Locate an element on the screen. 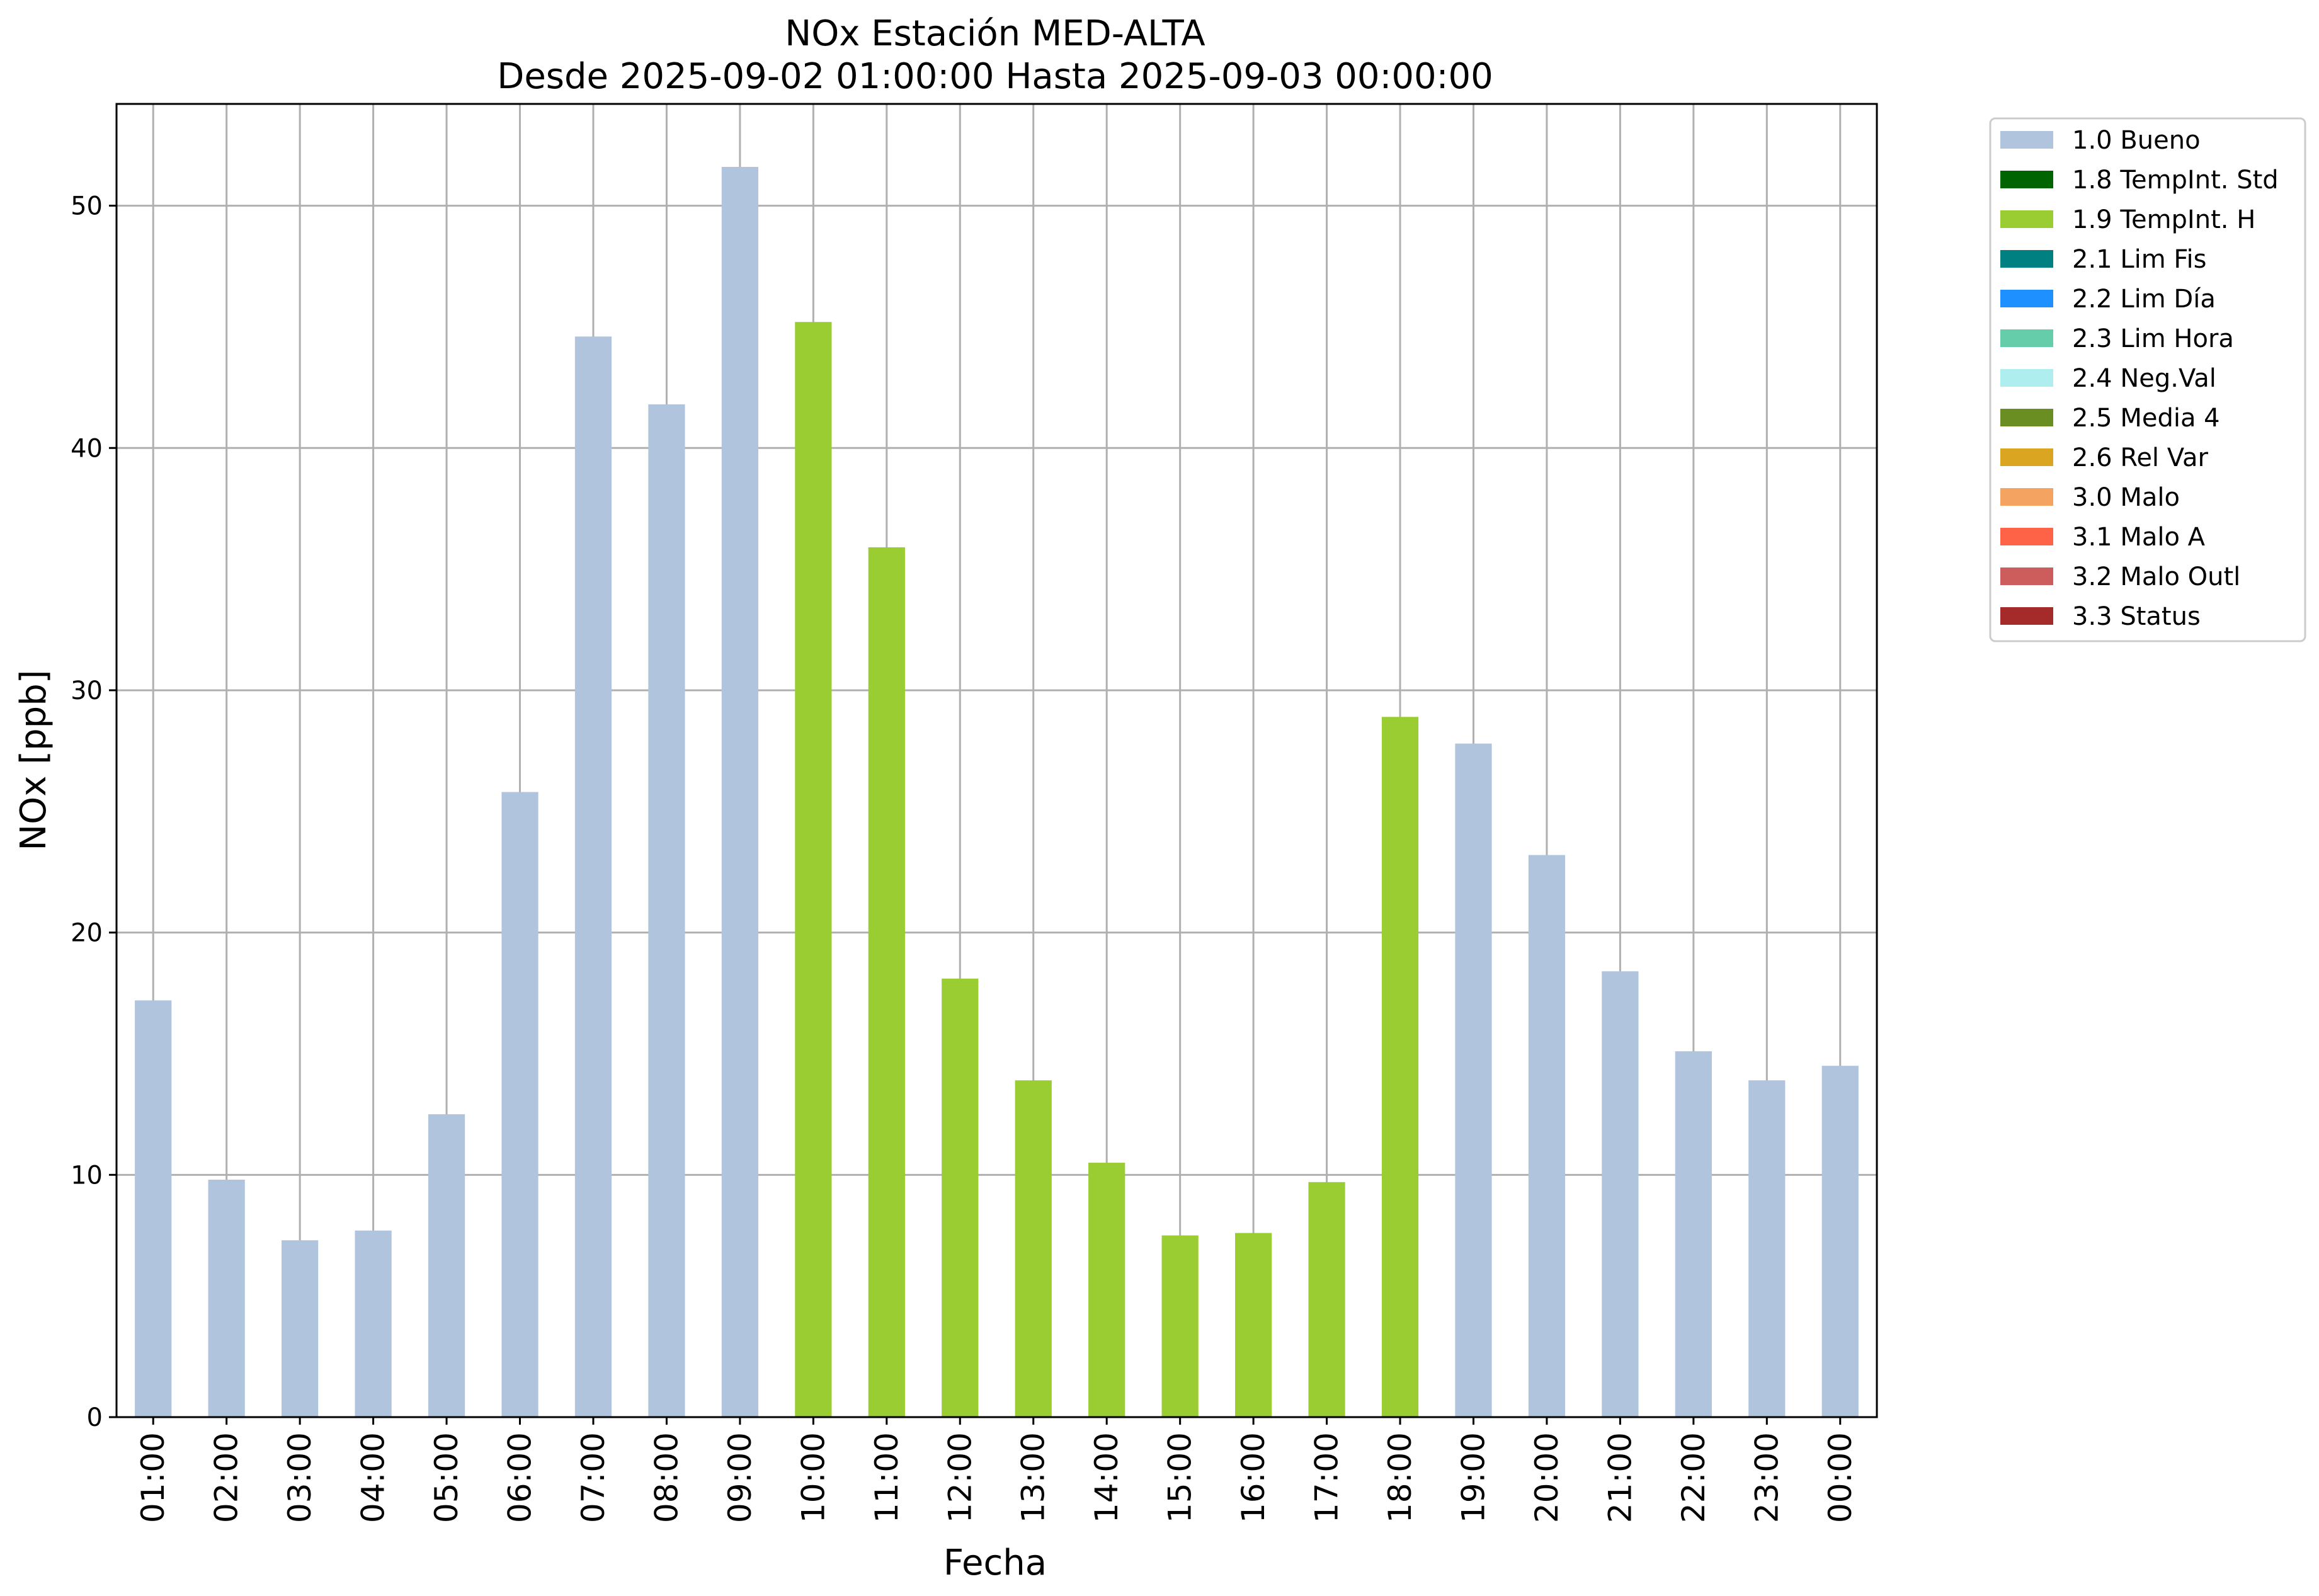  bar-2000 is located at coordinates (1547, 1136).